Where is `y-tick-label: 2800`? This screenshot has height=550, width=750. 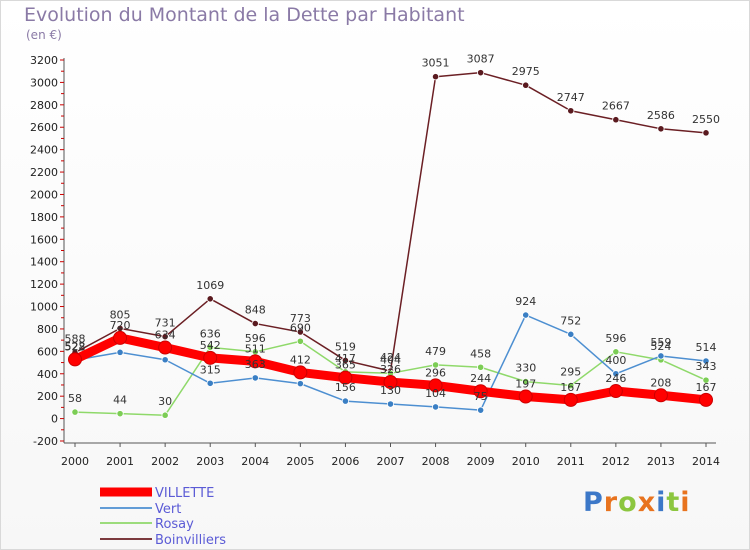
y-tick-label: 2800 is located at coordinates (44, 105).